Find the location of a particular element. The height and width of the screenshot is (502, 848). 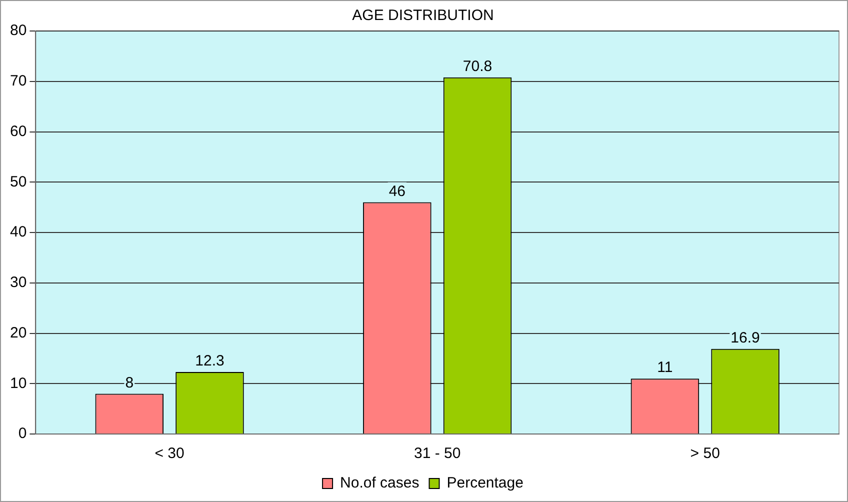

chart-title: AGE DISTRIBUTION is located at coordinates (423, 15).